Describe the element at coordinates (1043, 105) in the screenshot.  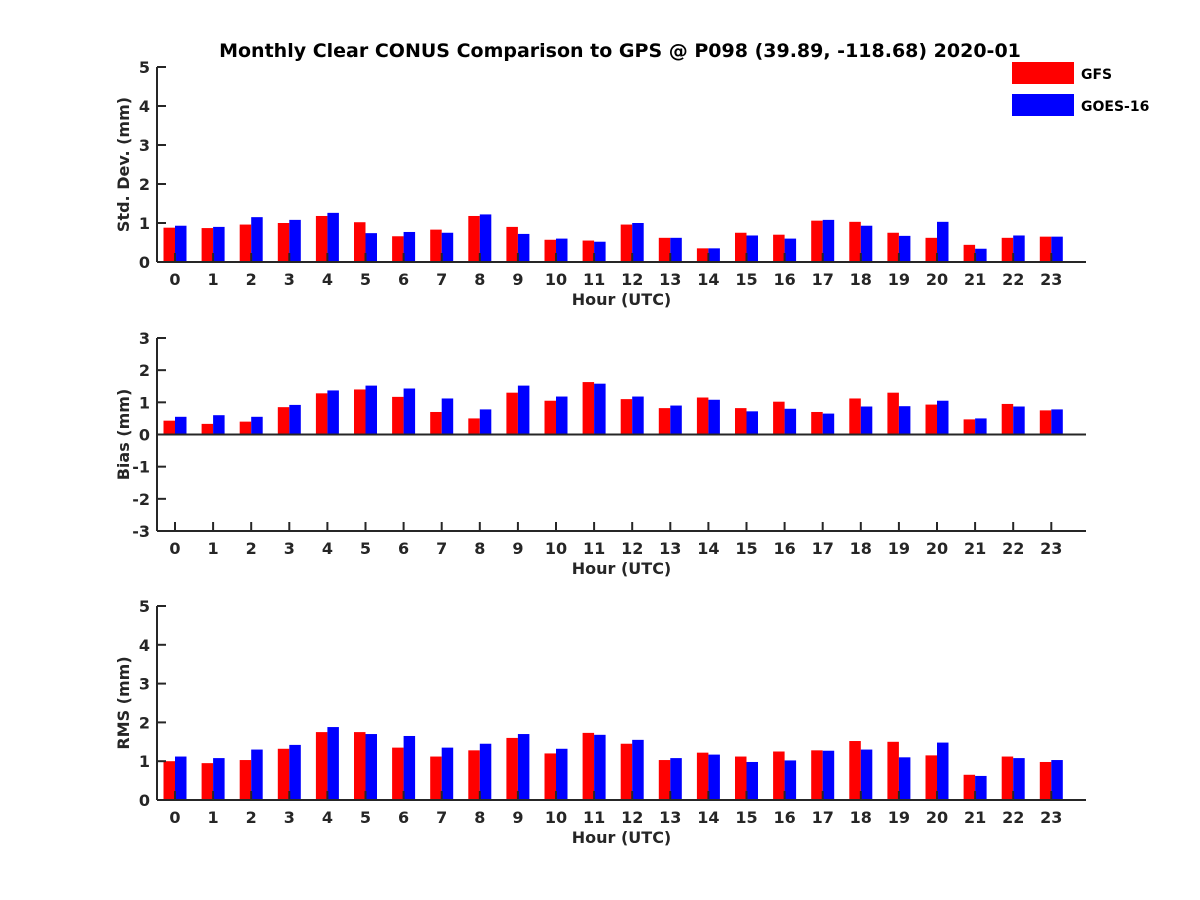
I see `legend-swatch-goes16` at that location.